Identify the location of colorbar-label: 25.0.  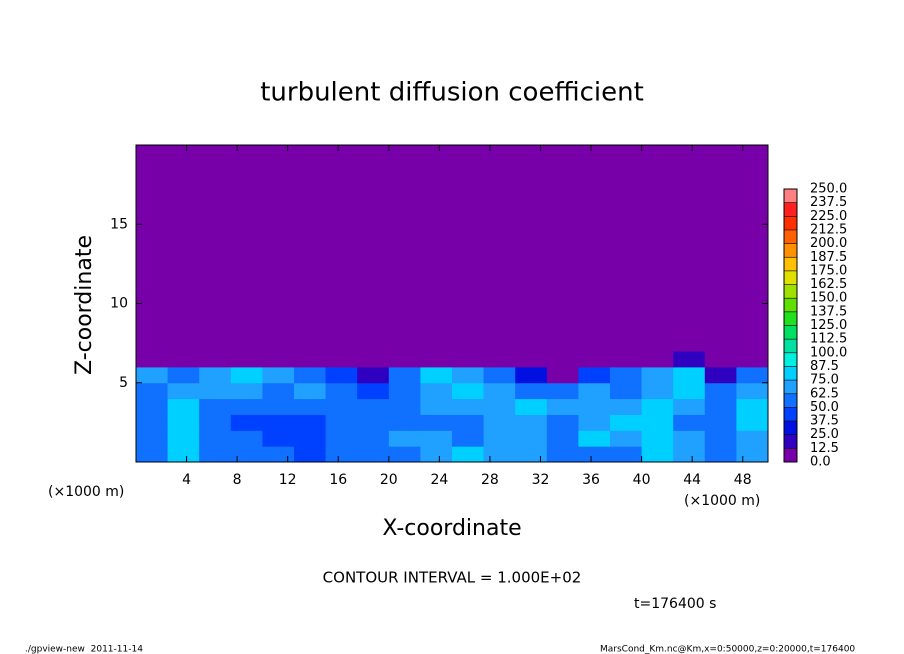
(824, 434).